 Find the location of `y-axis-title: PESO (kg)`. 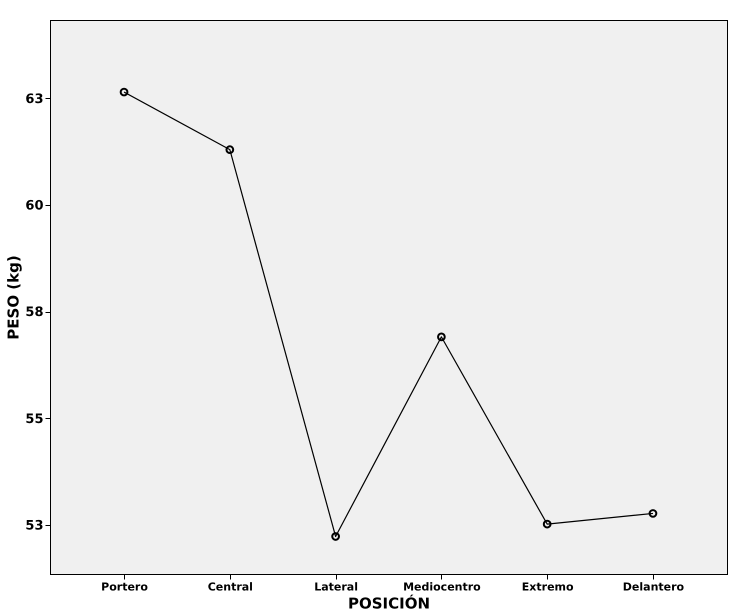

y-axis-title: PESO (kg) is located at coordinates (13, 297).